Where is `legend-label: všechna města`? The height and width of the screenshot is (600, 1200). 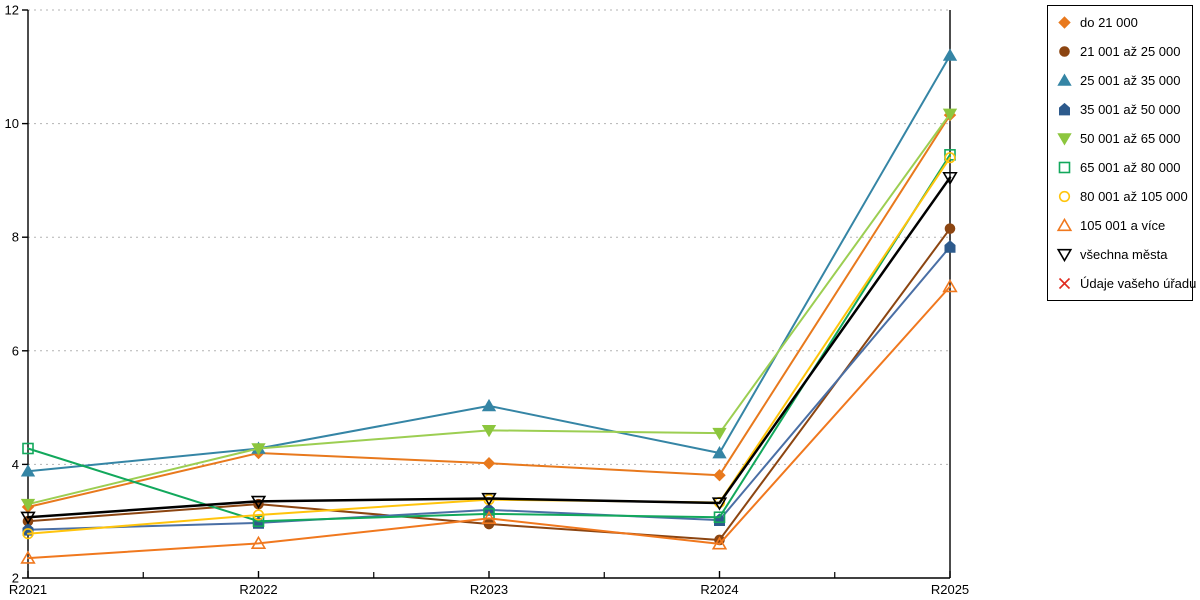 legend-label: všechna města is located at coordinates (1124, 254).